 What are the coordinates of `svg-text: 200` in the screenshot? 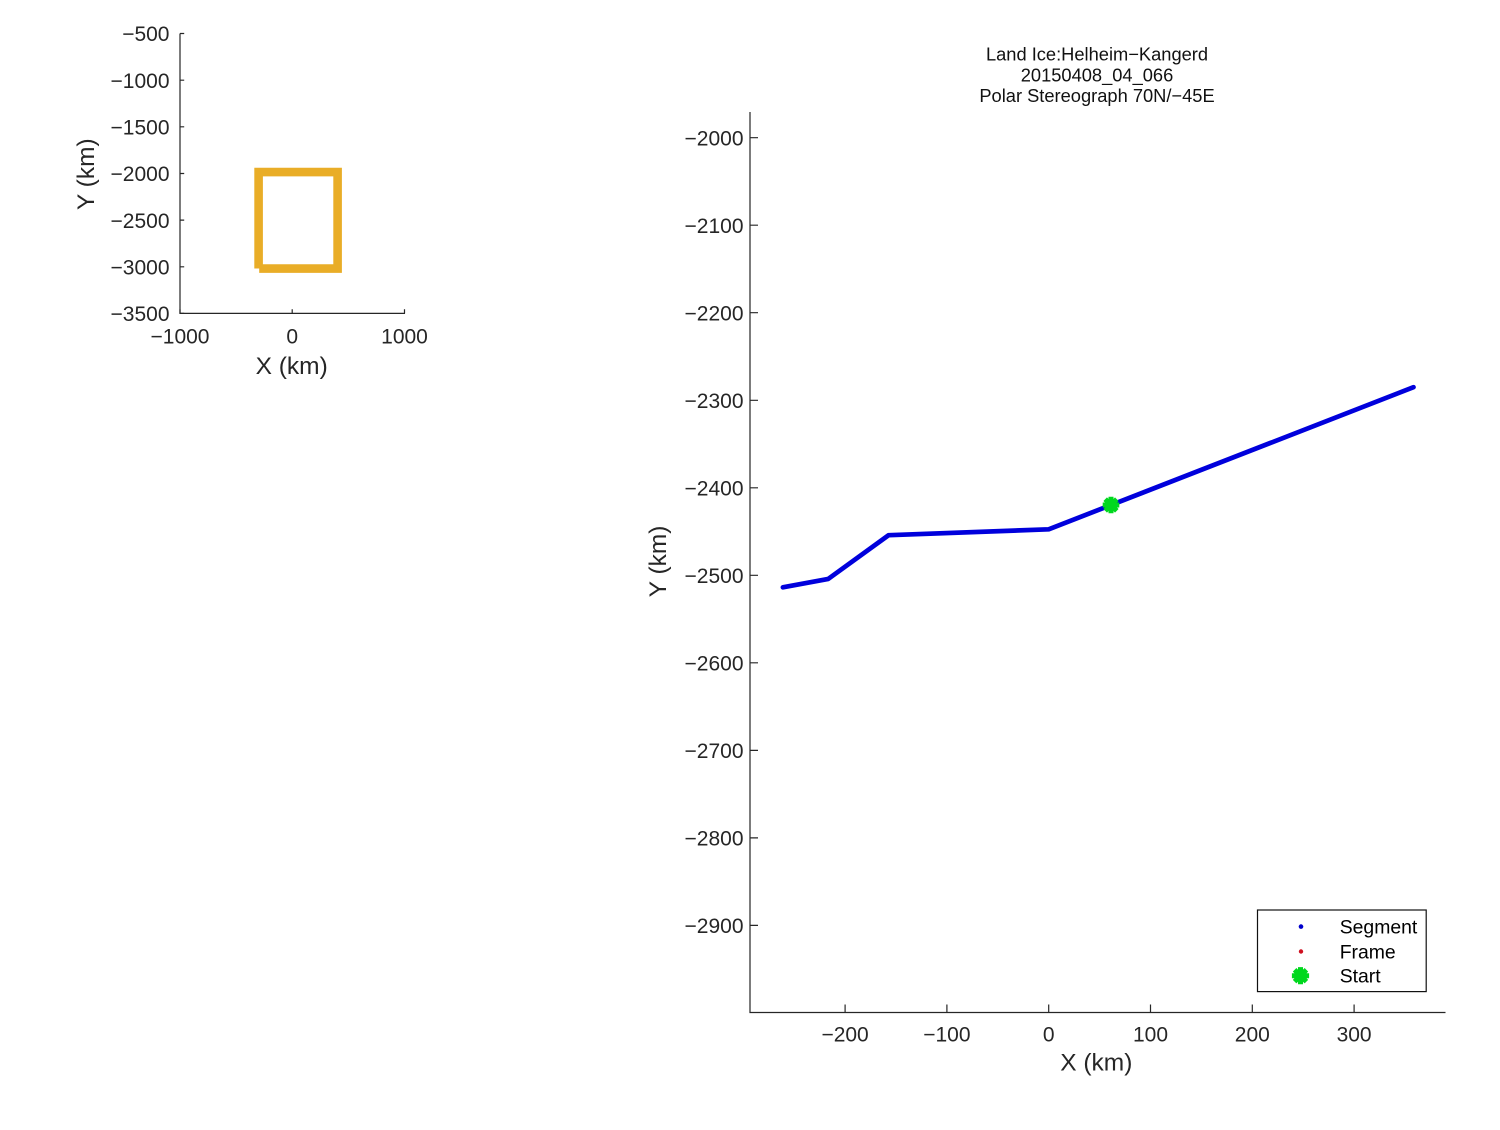 It's located at (1252, 1035).